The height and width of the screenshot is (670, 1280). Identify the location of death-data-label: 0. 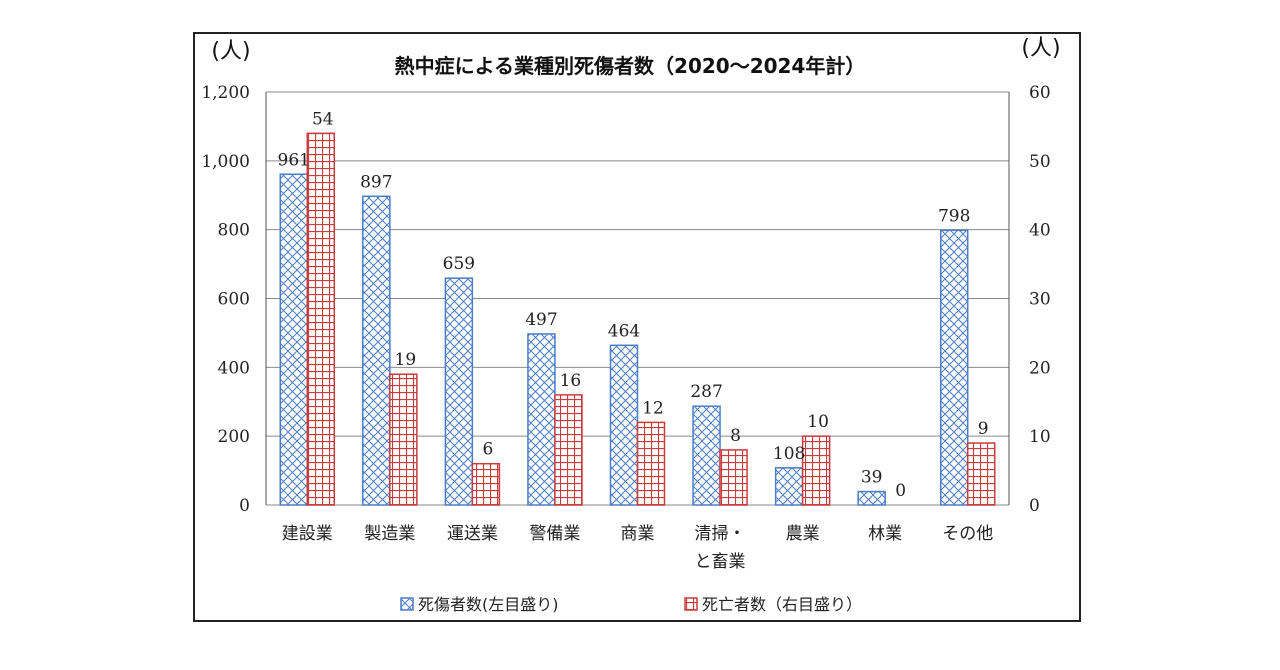
(900, 491).